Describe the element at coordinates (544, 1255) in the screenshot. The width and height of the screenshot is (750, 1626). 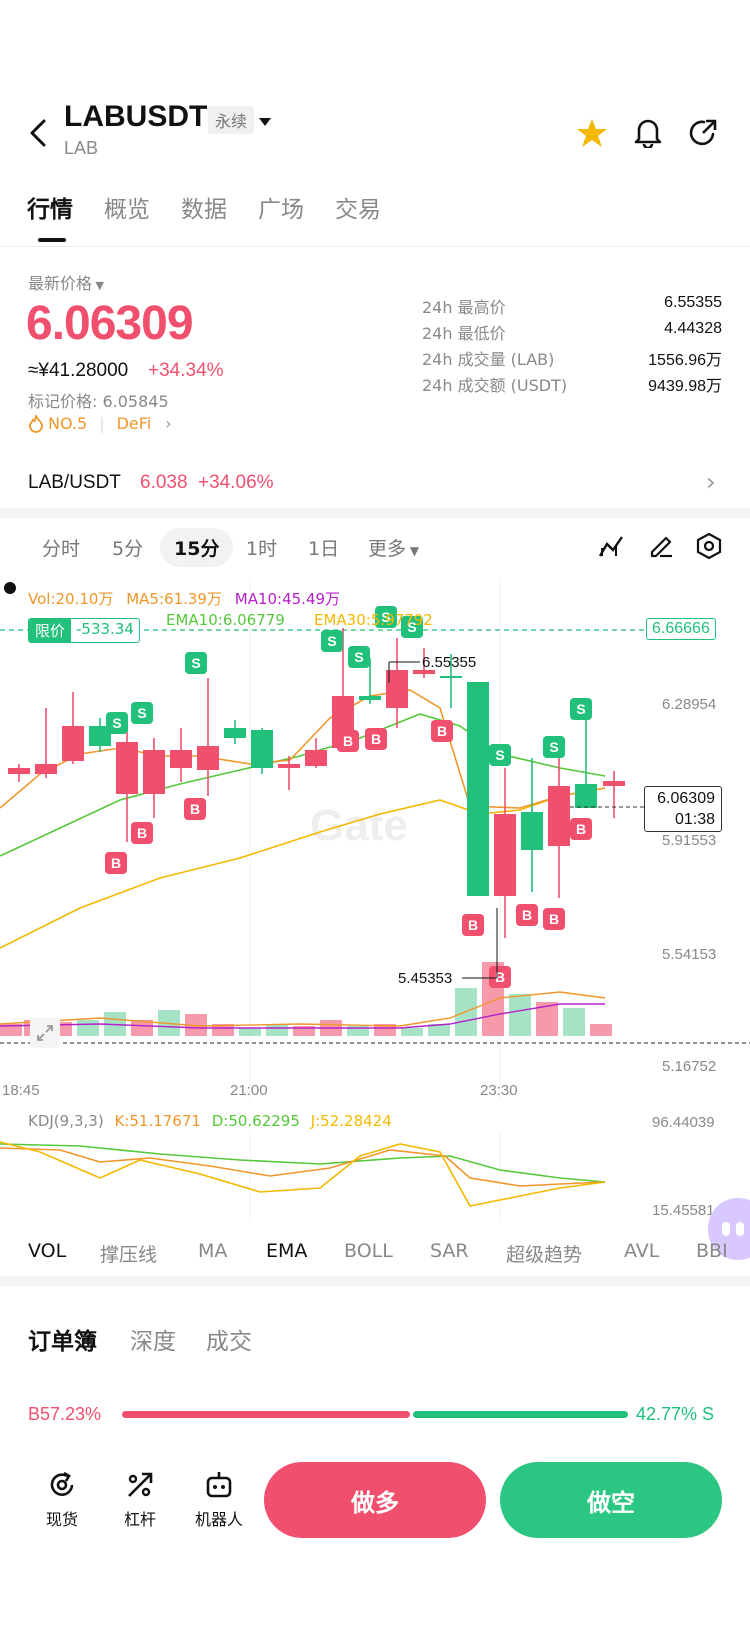
I see `ind-supertrend: 超级趋势` at that location.